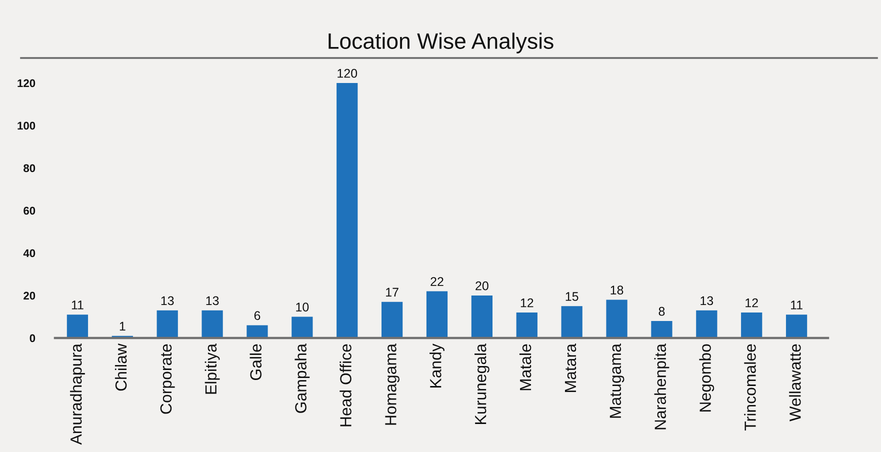  What do you see at coordinates (795, 383) in the screenshot?
I see `x-tick-label: Wellawatte` at bounding box center [795, 383].